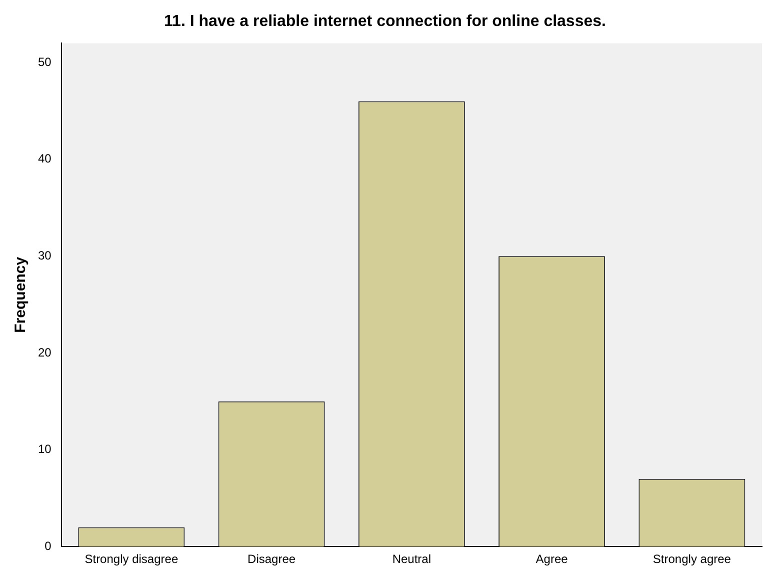  I want to click on x-tick-label: Strongly disagree, so click(131, 559).